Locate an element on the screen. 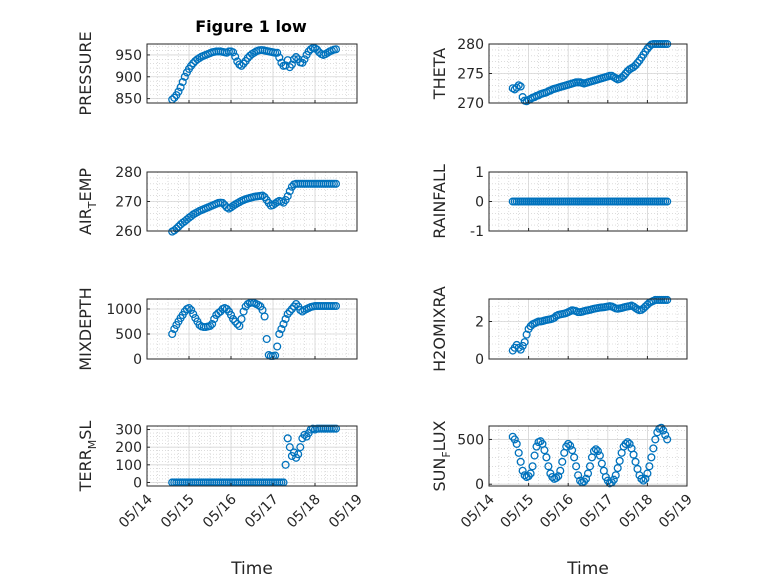 The height and width of the screenshot is (583, 778). subplot-h2omixra-axes-box is located at coordinates (588, 329).